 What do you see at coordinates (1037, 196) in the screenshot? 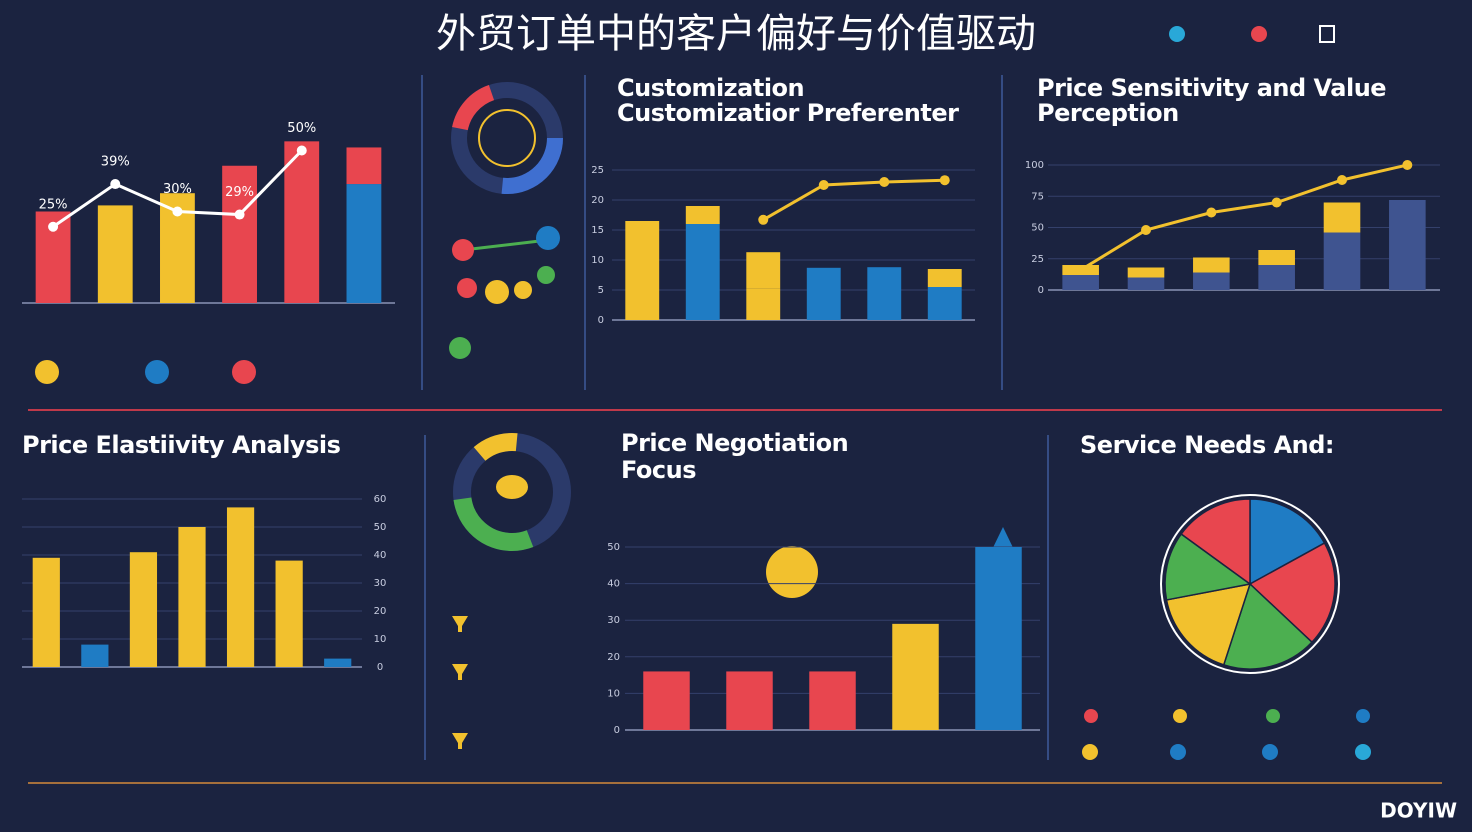
I see `y-tick-label: 75` at bounding box center [1037, 196].